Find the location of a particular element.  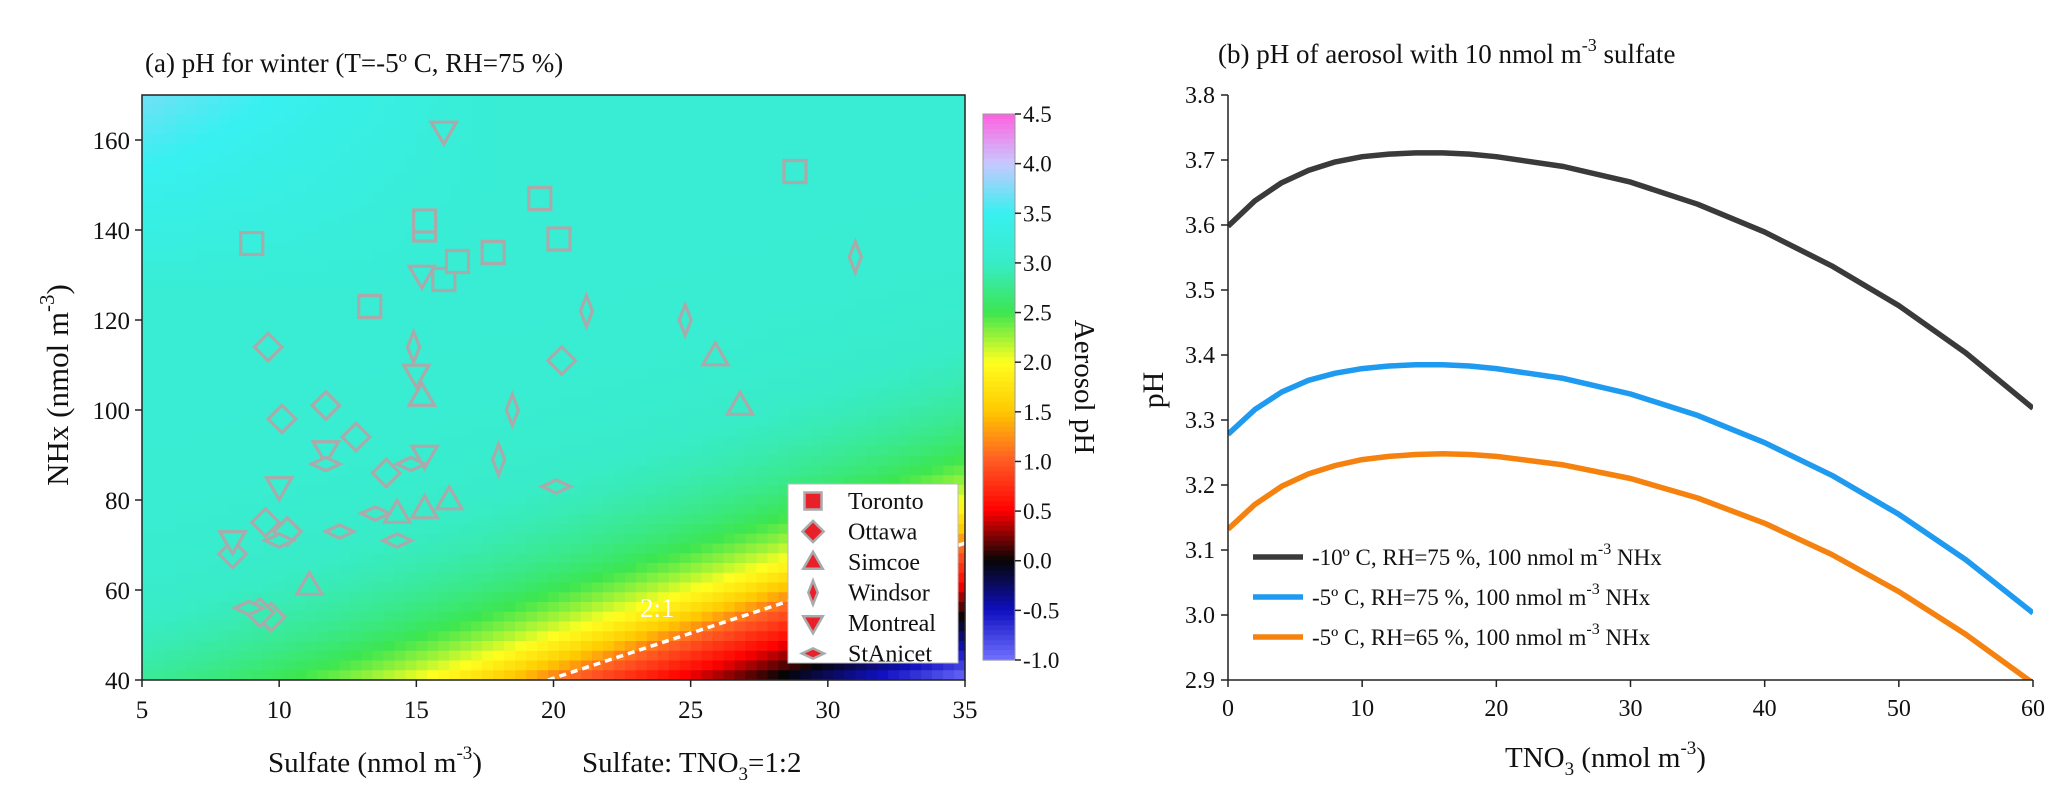

legend-marker-montreal is located at coordinates (813, 625).